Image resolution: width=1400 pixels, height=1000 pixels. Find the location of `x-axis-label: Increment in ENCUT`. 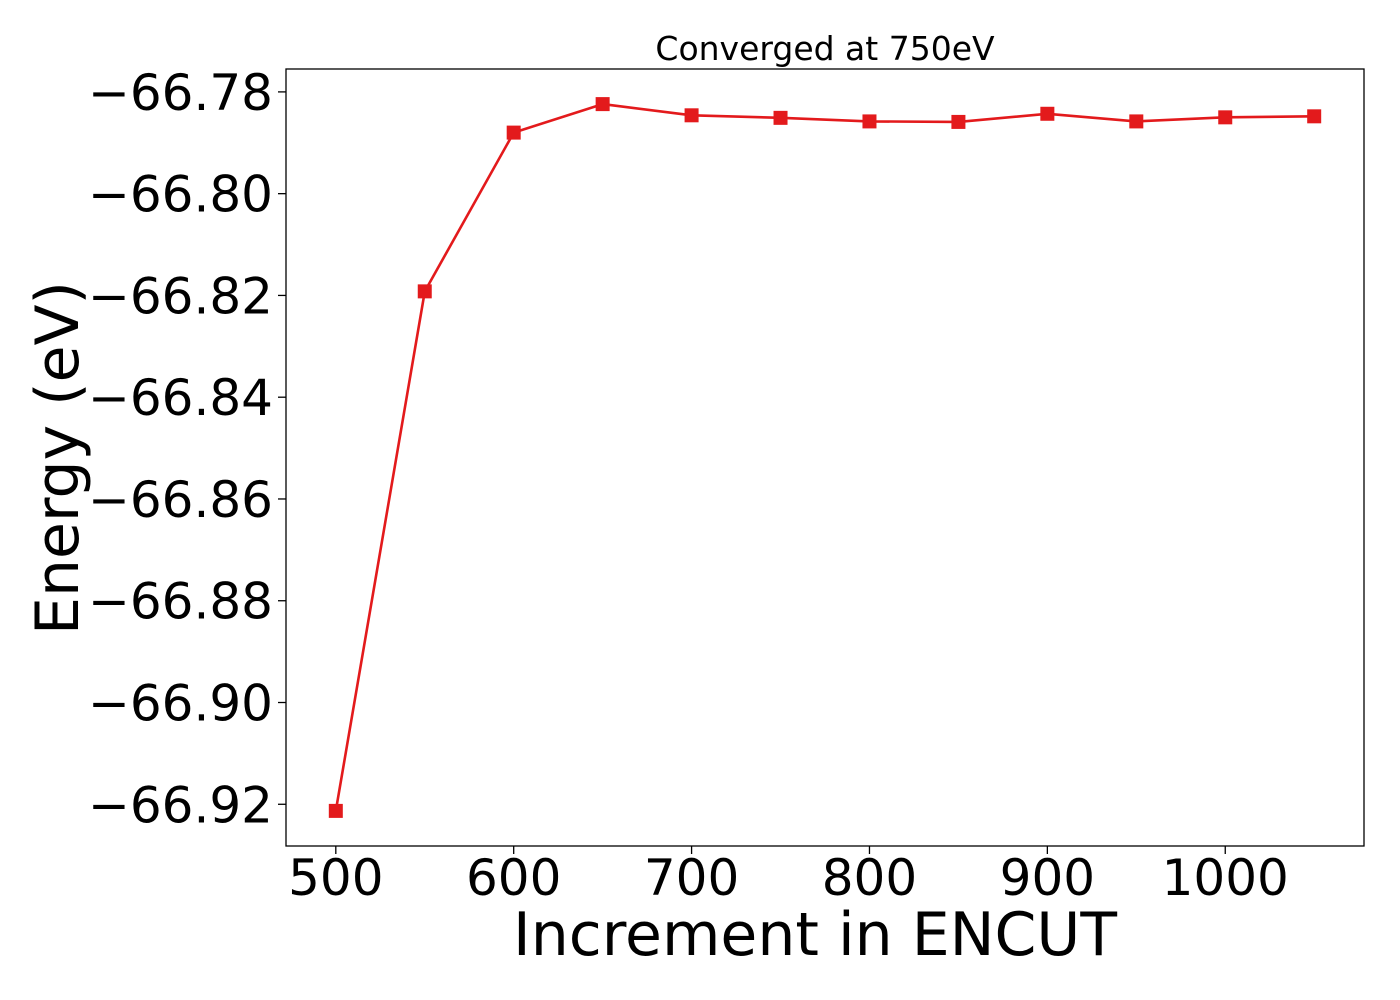

x-axis-label: Increment in ENCUT is located at coordinates (815, 935).